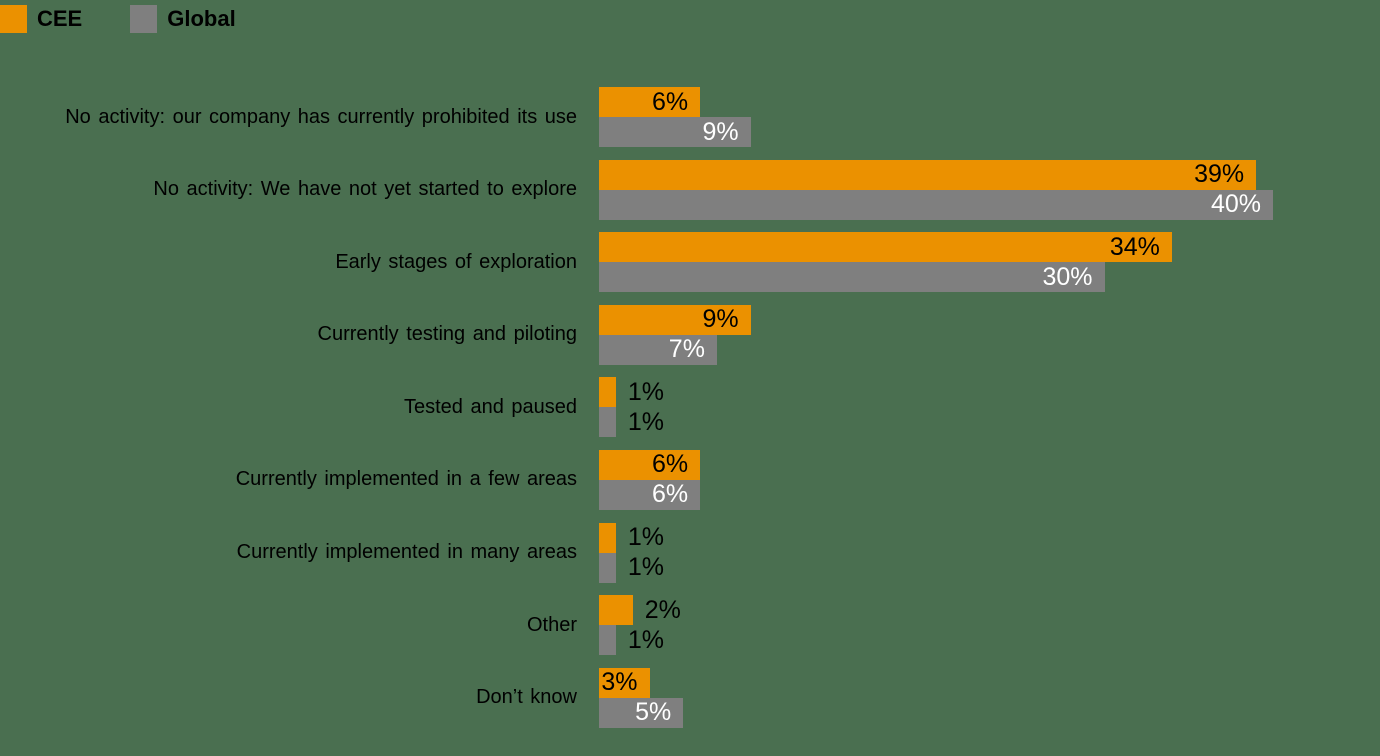 Image resolution: width=1380 pixels, height=756 pixels. I want to click on value-label: 7%, so click(686, 349).